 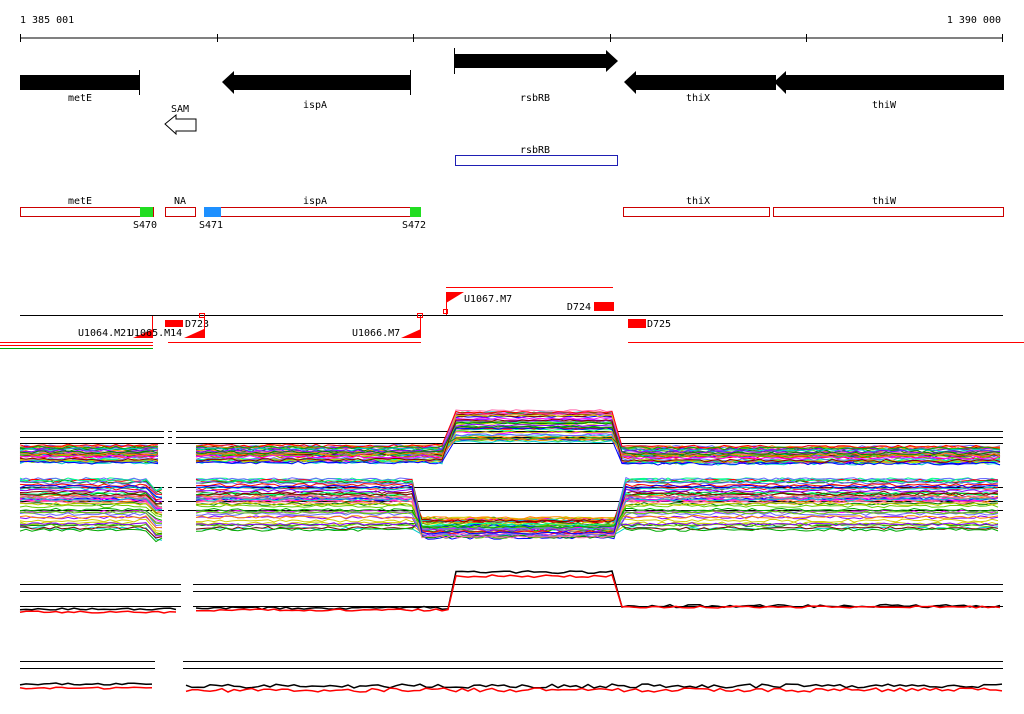 I want to click on gene-arrow-rsbRB, so click(x=536, y=61).